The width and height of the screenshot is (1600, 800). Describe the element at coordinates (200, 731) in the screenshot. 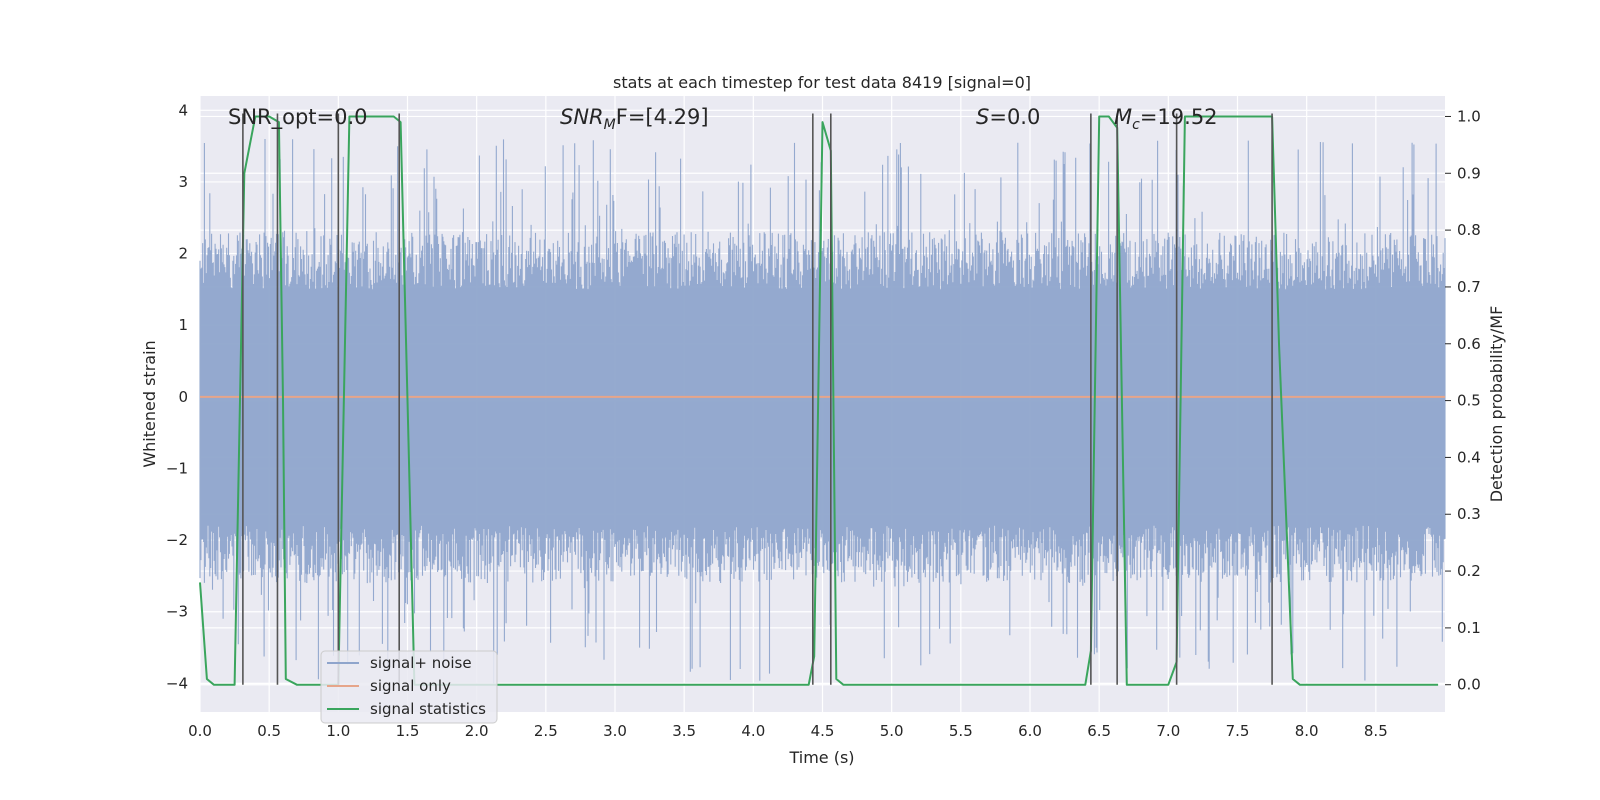

I see `x-tick-label: 0.0` at that location.